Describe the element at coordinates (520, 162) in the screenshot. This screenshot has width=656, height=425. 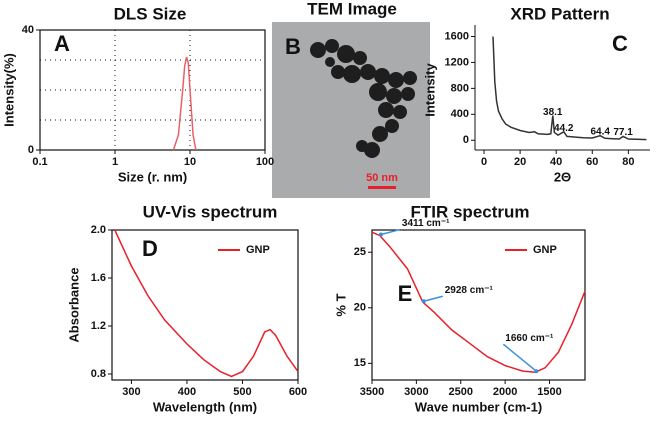
I see `x-tick-label: 20` at that location.